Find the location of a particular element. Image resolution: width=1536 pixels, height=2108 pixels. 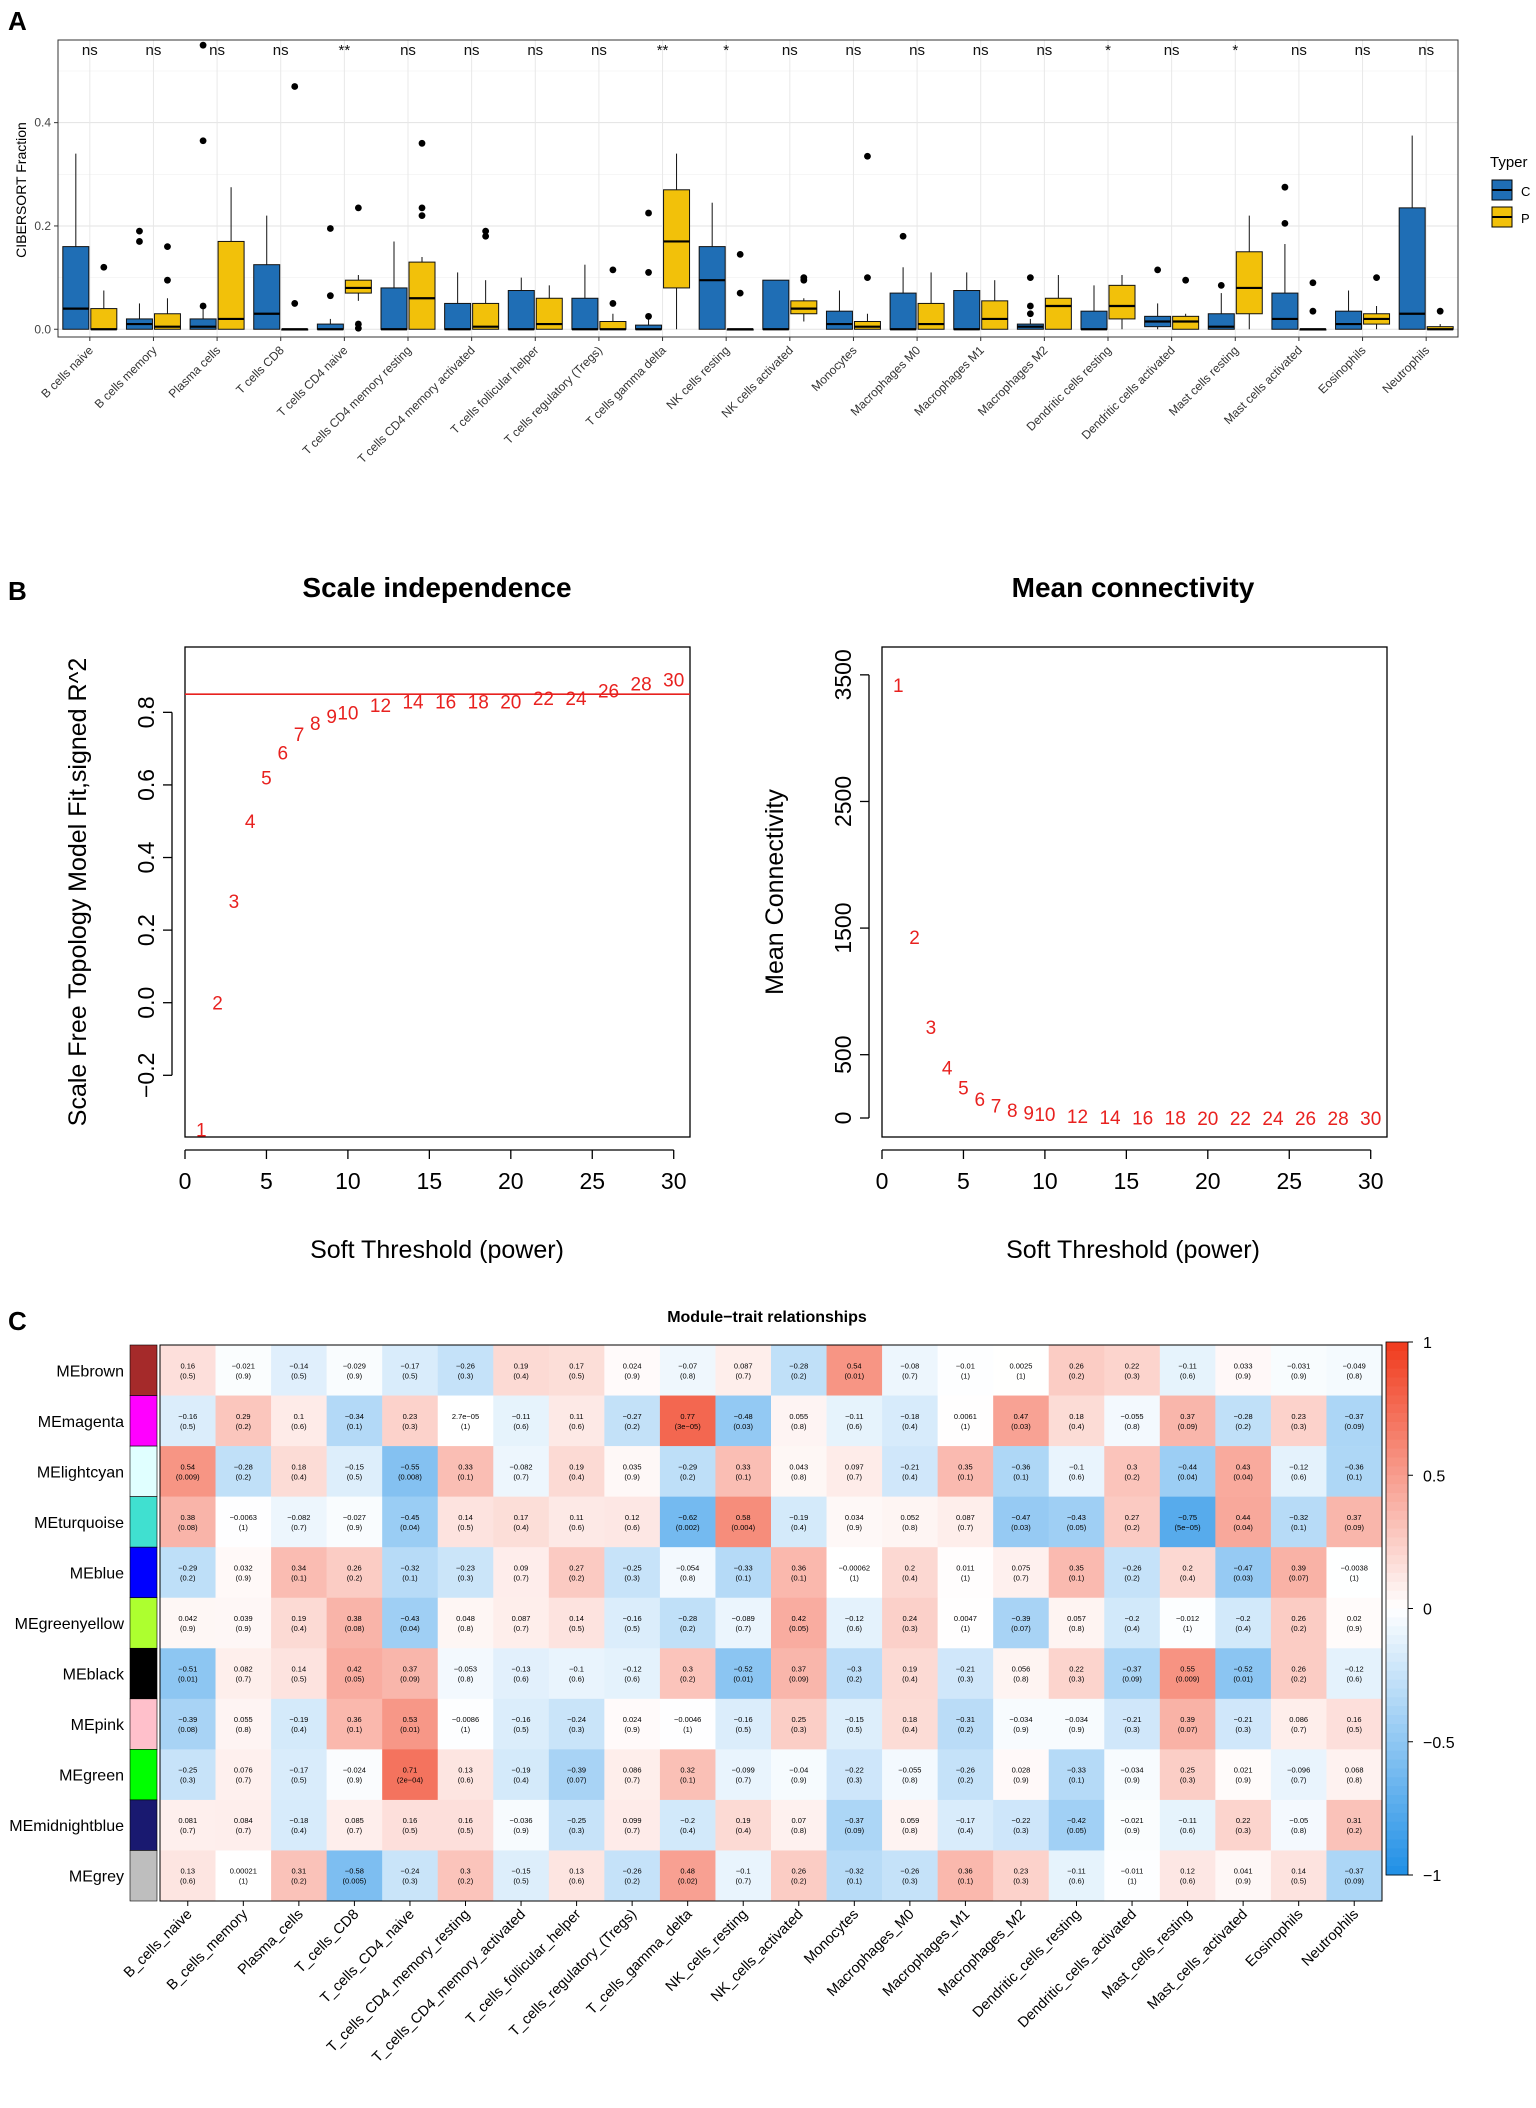

cell-value: 0.13 is located at coordinates (576, 1871).